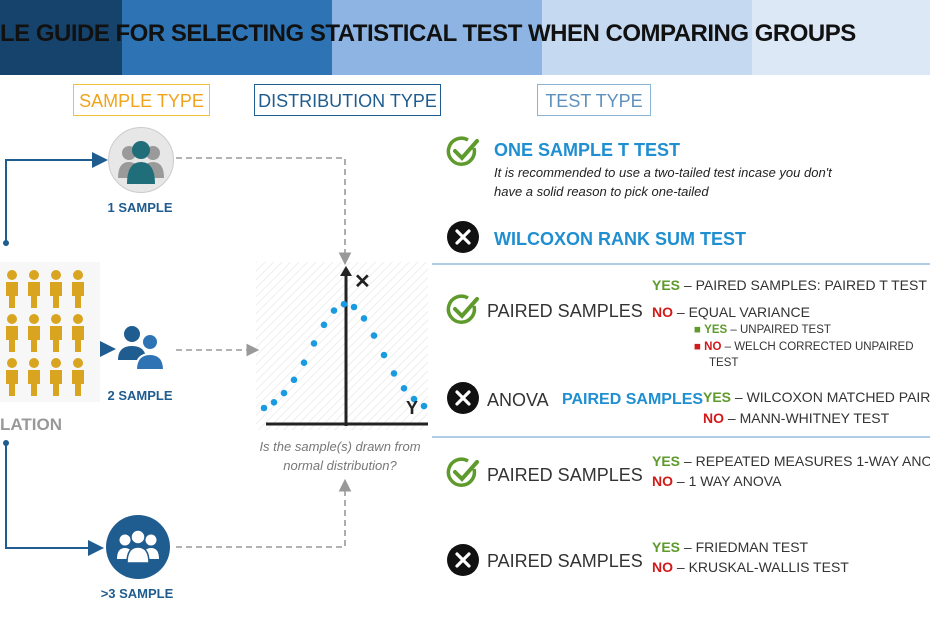 The image size is (930, 620). I want to click on two-sample-non-normal-label: ANOVA, so click(518, 400).